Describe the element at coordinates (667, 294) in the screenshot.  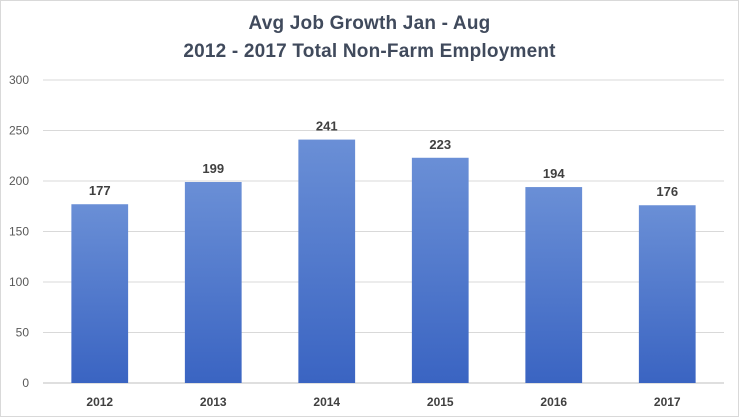
I see `bar-2017` at that location.